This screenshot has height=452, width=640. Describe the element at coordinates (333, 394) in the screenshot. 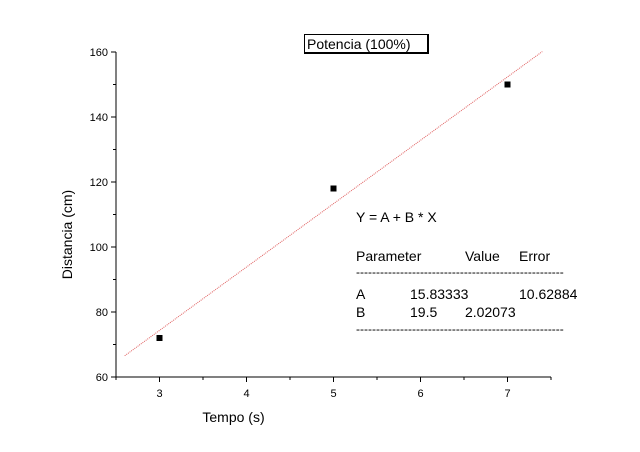

I see `x-tick-label: 5` at that location.